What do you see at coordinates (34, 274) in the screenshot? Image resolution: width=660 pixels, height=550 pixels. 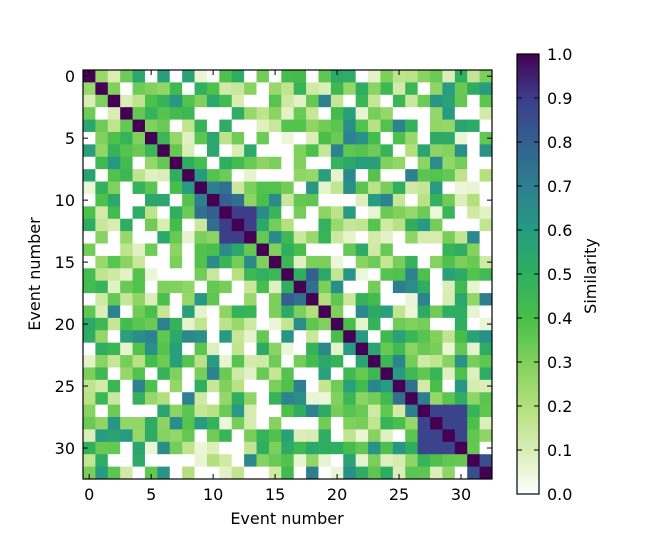 I see `y-axis-label: Event number` at bounding box center [34, 274].